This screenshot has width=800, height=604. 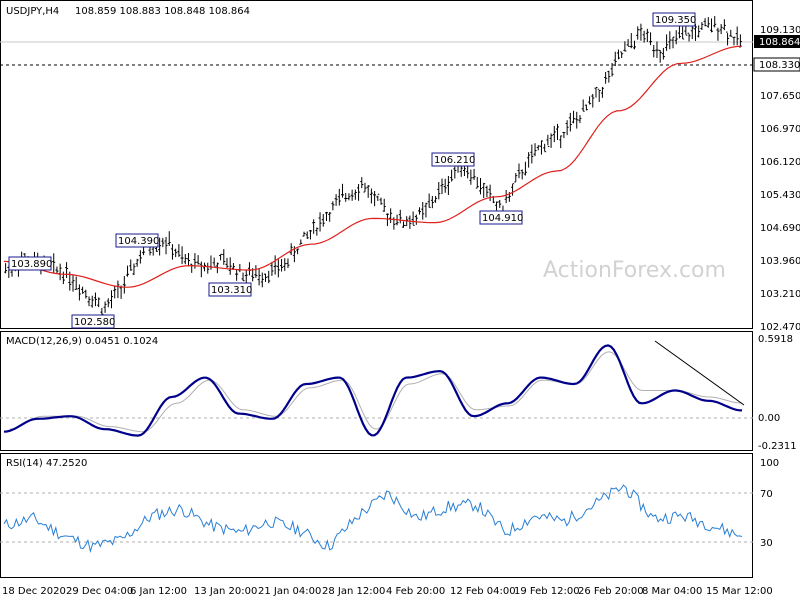 I want to click on price-tick: 103.210, so click(x=780, y=294).